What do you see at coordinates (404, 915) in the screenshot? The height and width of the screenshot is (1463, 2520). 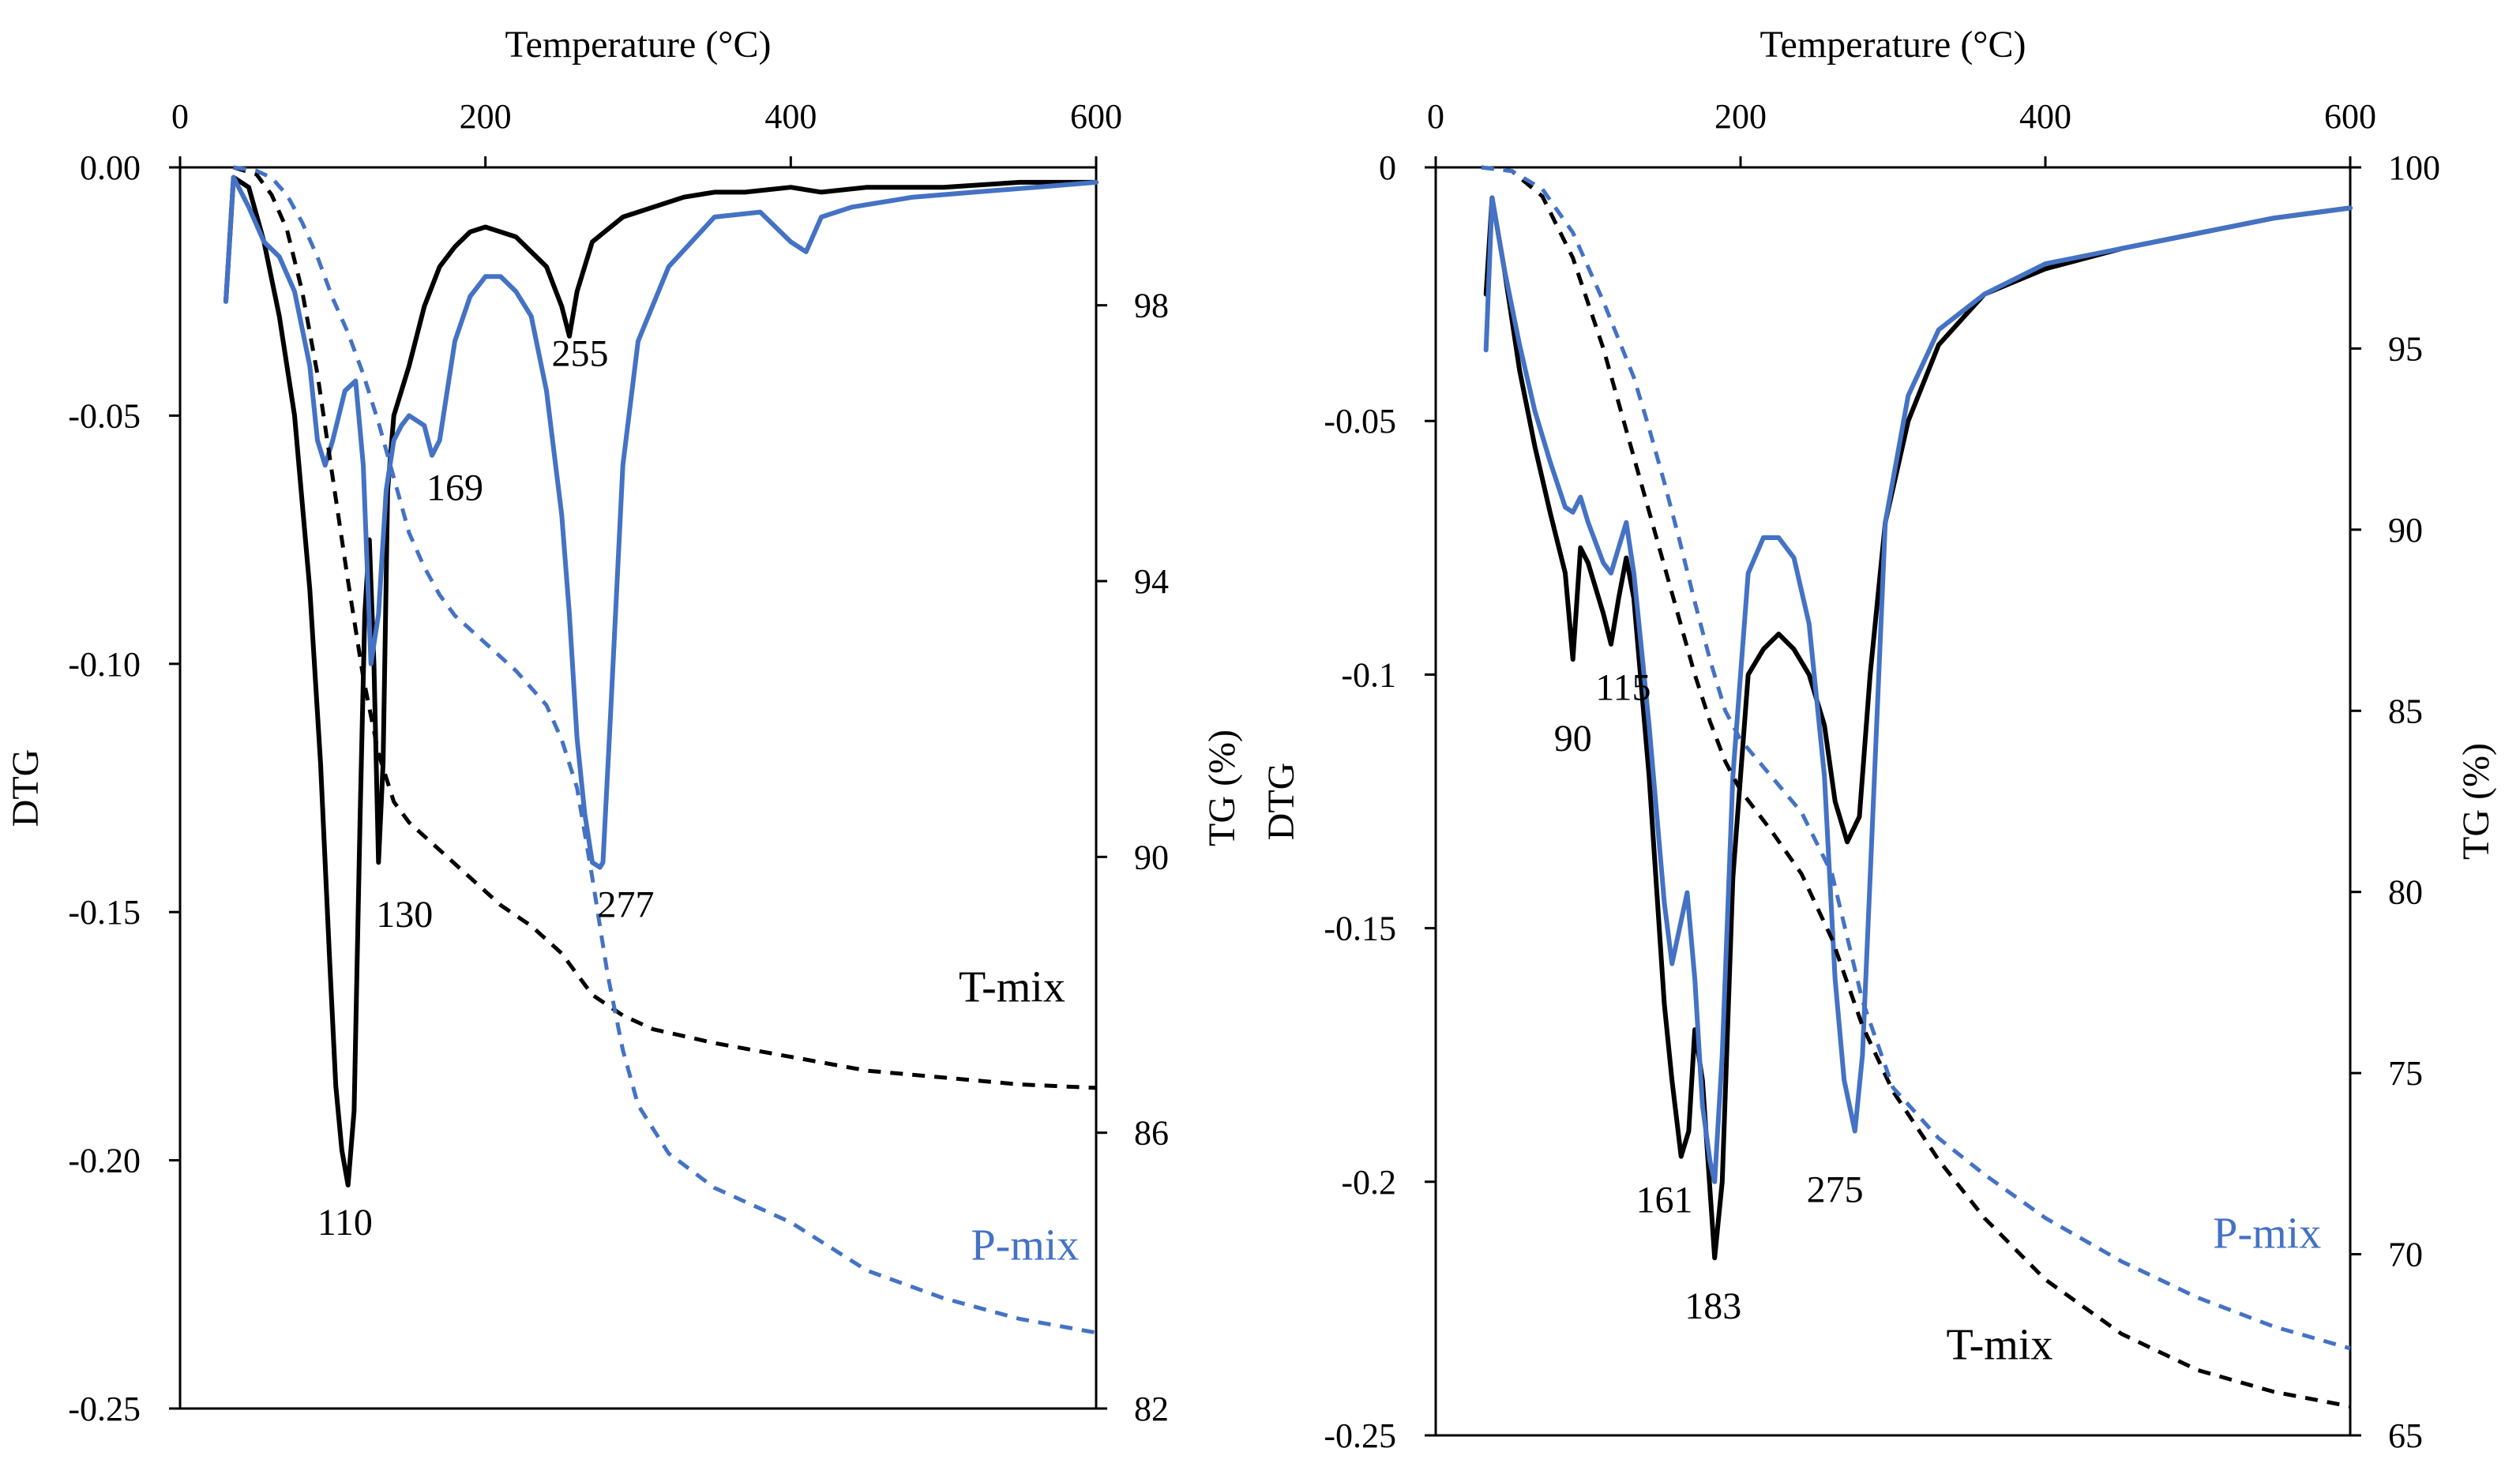 I see `peak-label: 130` at bounding box center [404, 915].